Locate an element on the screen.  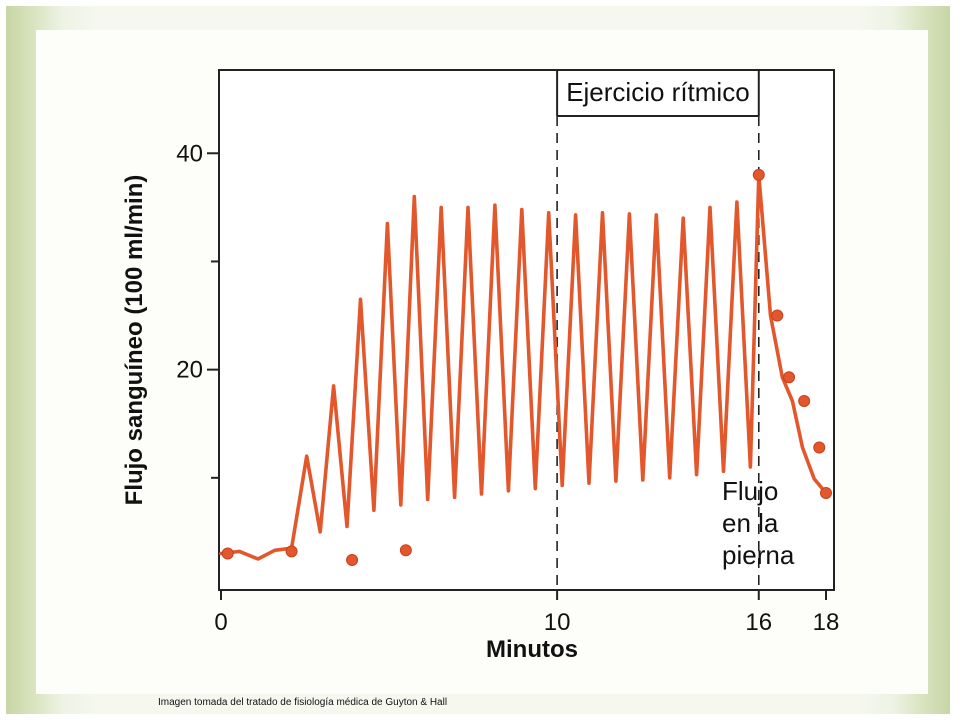
annotation-line: Flujo is located at coordinates (750, 491).